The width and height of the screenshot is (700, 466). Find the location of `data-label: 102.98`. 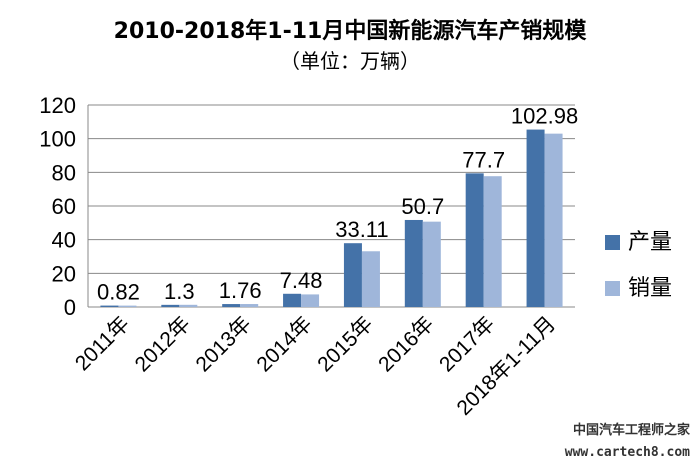

data-label: 102.98 is located at coordinates (544, 116).